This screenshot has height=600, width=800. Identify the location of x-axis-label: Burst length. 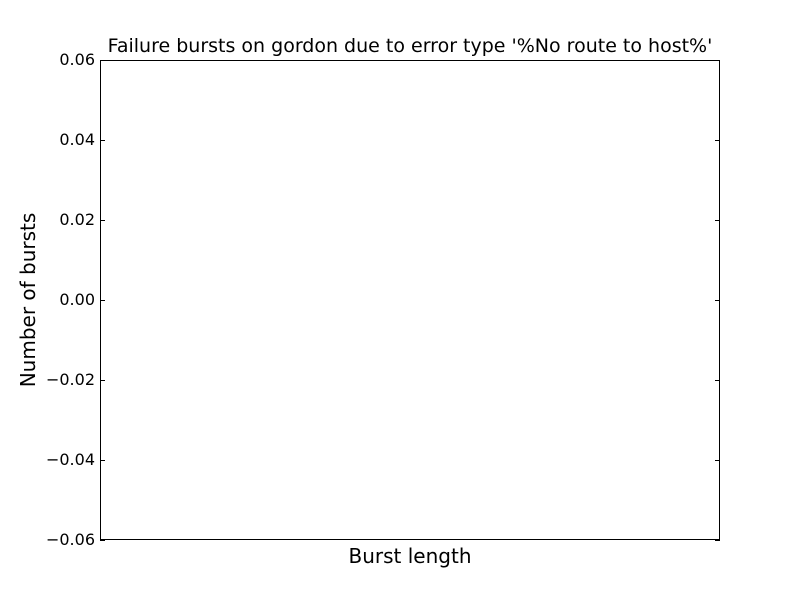
(410, 556).